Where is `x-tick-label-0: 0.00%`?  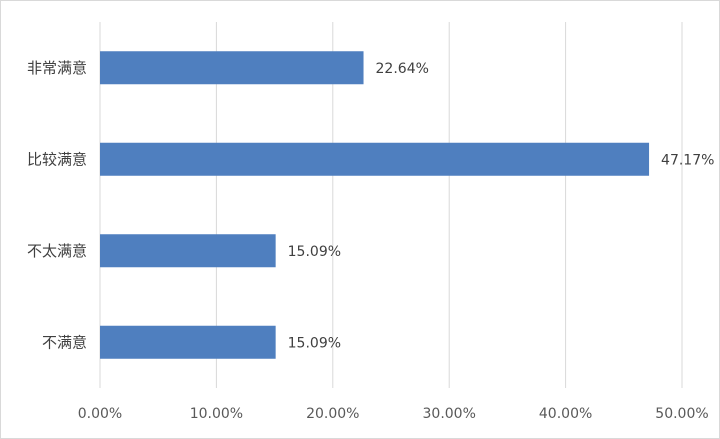
x-tick-label-0: 0.00% is located at coordinates (100, 414).